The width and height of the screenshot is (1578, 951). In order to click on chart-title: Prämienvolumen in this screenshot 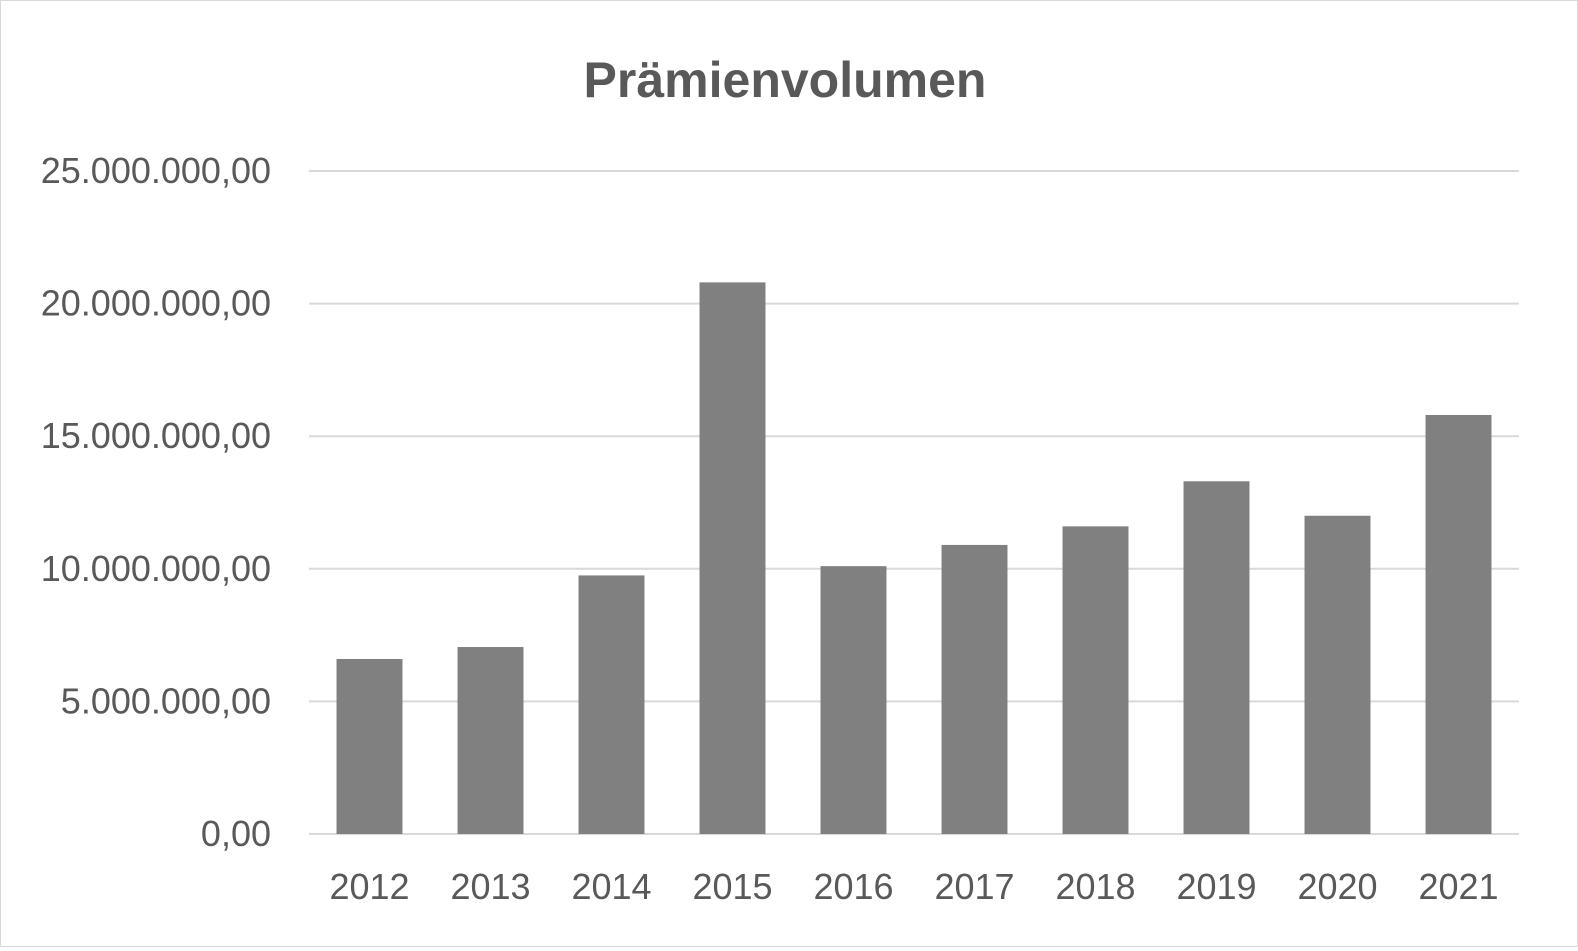, I will do `click(785, 80)`.